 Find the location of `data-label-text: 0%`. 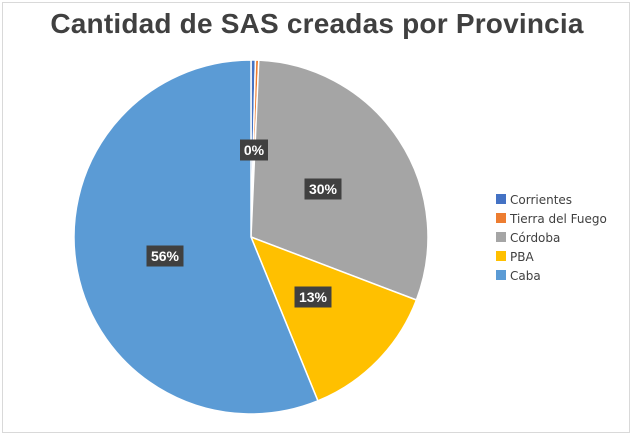

data-label-text: 0% is located at coordinates (254, 150).